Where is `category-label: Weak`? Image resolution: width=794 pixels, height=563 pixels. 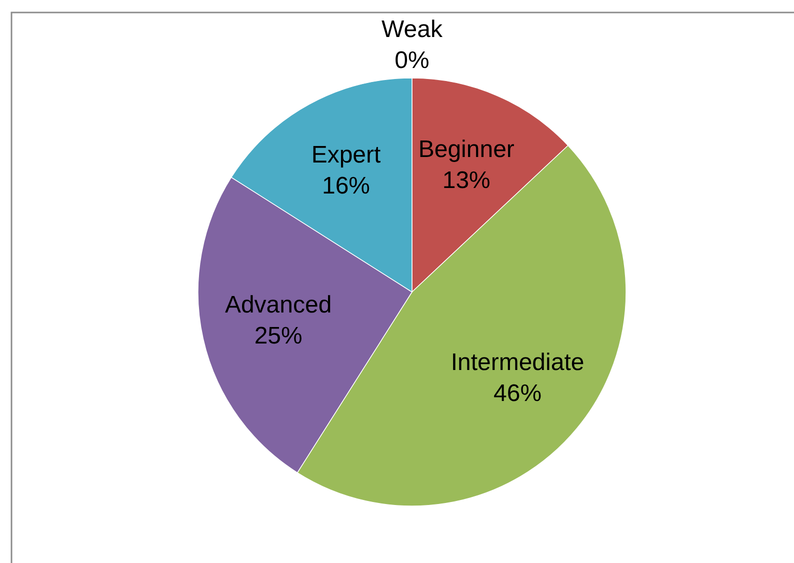
category-label: Weak is located at coordinates (412, 30).